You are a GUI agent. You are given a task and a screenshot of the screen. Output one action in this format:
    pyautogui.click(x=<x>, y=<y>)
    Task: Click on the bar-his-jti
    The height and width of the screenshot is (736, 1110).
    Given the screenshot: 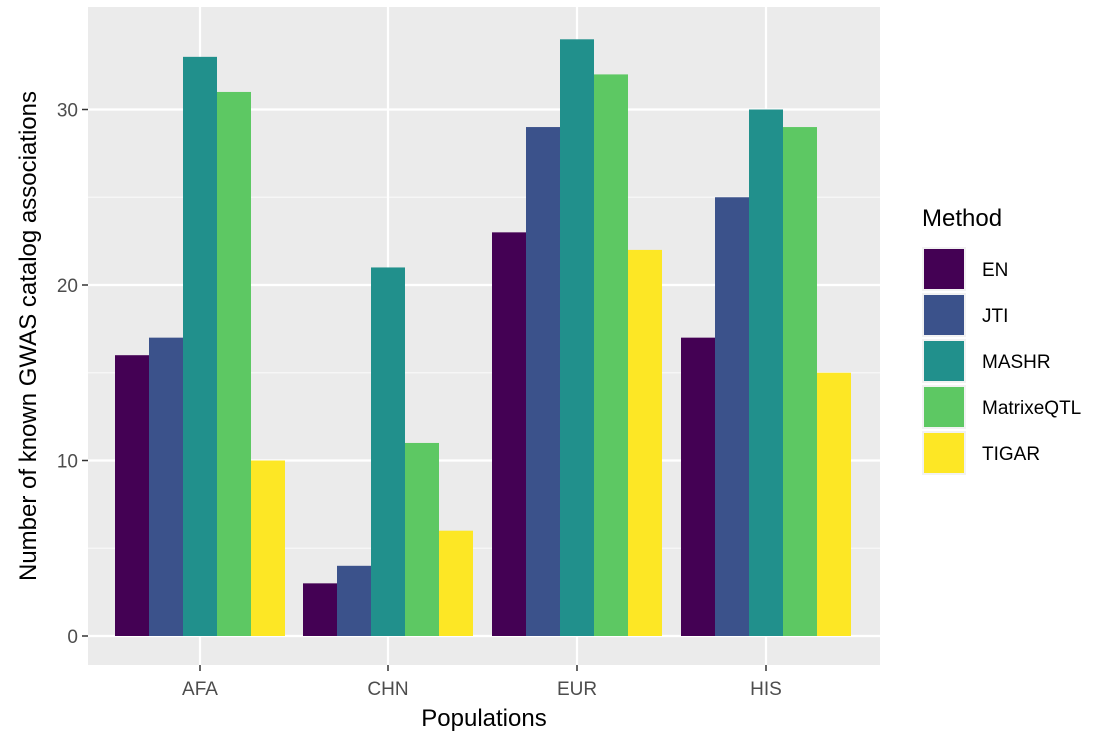 What is the action you would take?
    pyautogui.click(x=732, y=416)
    